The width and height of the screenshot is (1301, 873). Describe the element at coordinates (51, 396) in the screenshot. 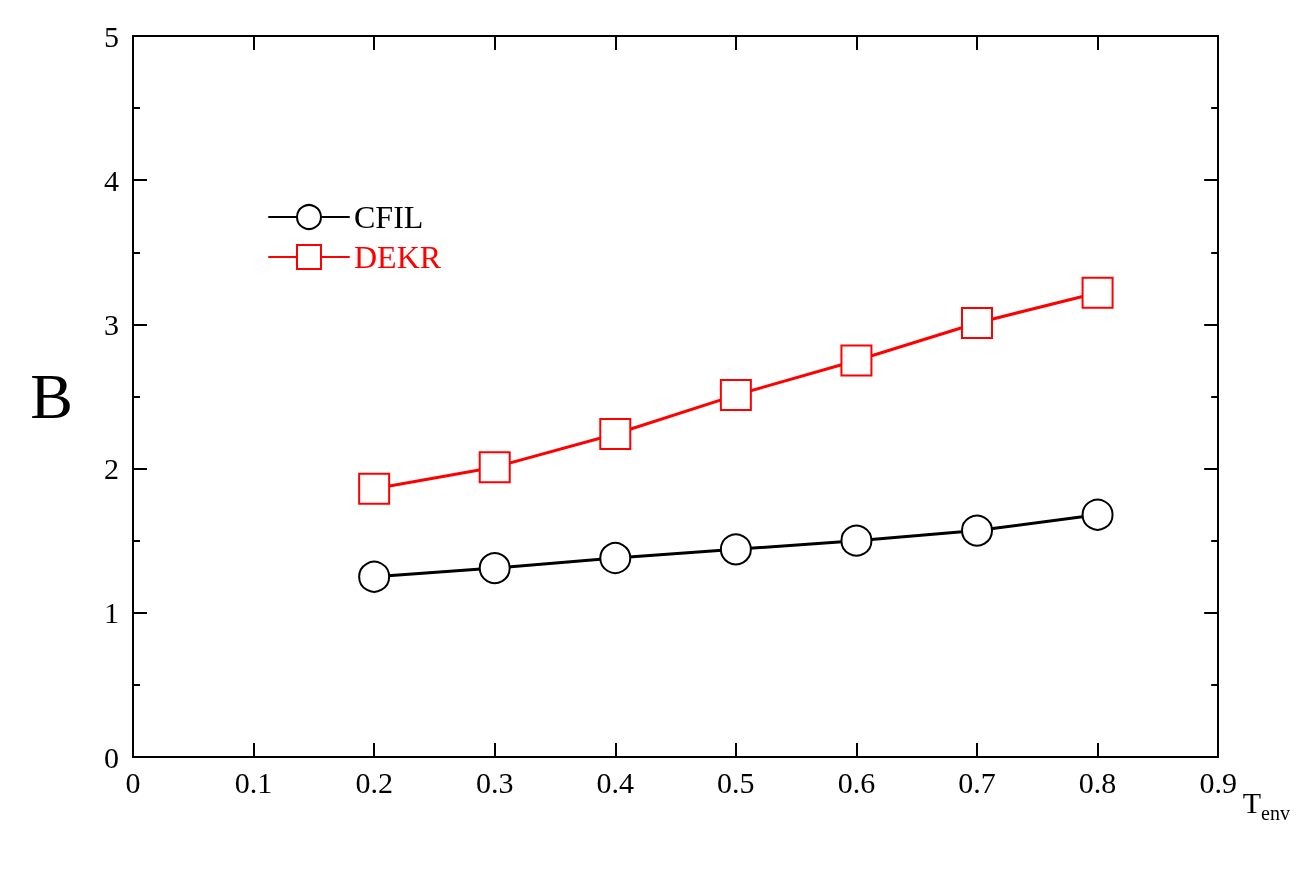

I see `y-axis-title: B` at that location.